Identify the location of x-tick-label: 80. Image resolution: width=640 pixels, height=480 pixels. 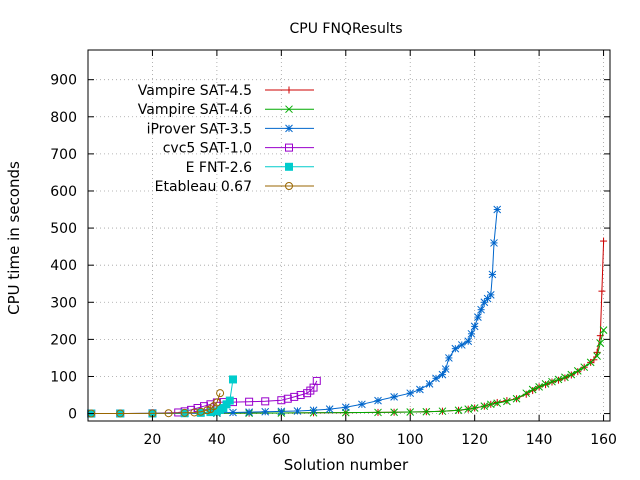
(346, 440).